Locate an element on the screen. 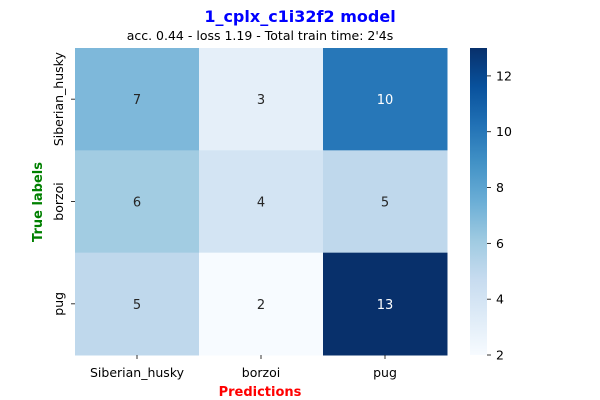  colorbar-tick-label: 8 is located at coordinates (500, 187).